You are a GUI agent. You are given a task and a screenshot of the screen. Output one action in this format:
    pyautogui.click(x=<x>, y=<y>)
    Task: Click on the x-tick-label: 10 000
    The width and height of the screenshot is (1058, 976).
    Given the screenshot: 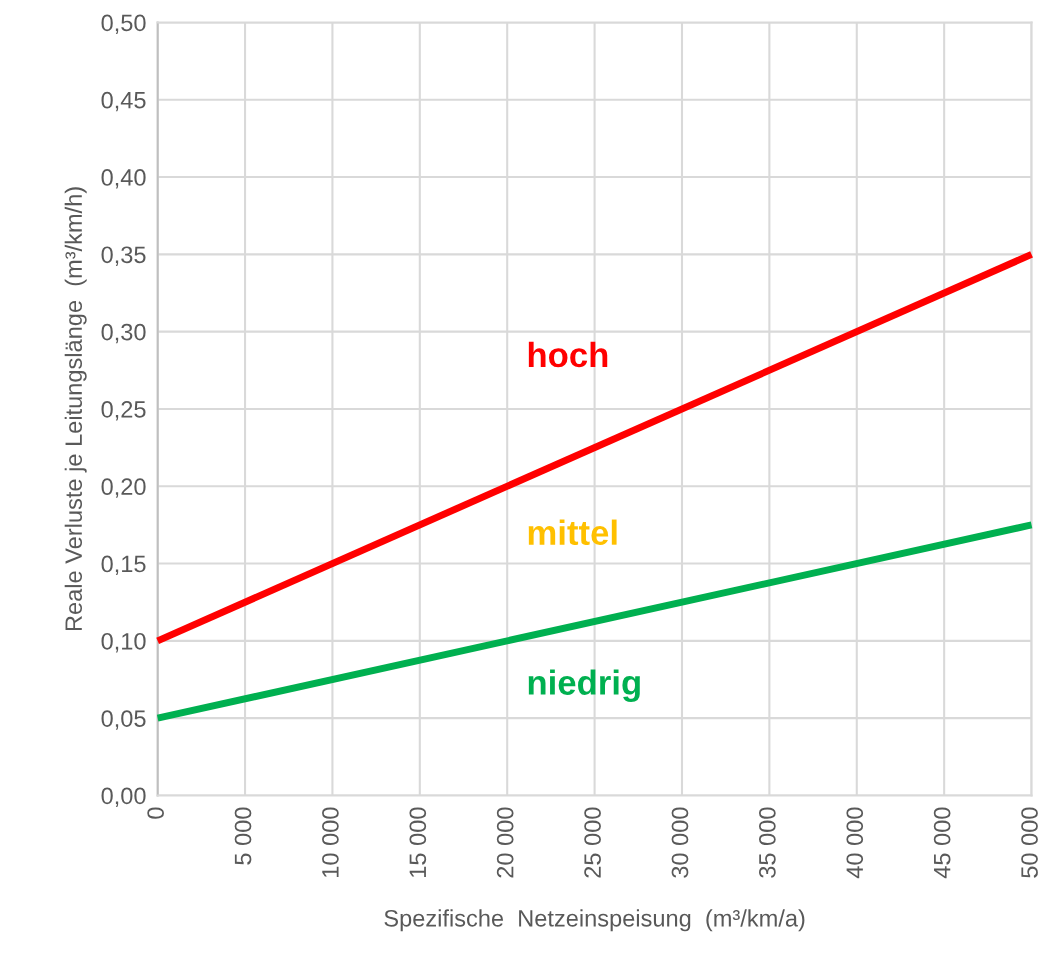 What is the action you would take?
    pyautogui.click(x=330, y=842)
    